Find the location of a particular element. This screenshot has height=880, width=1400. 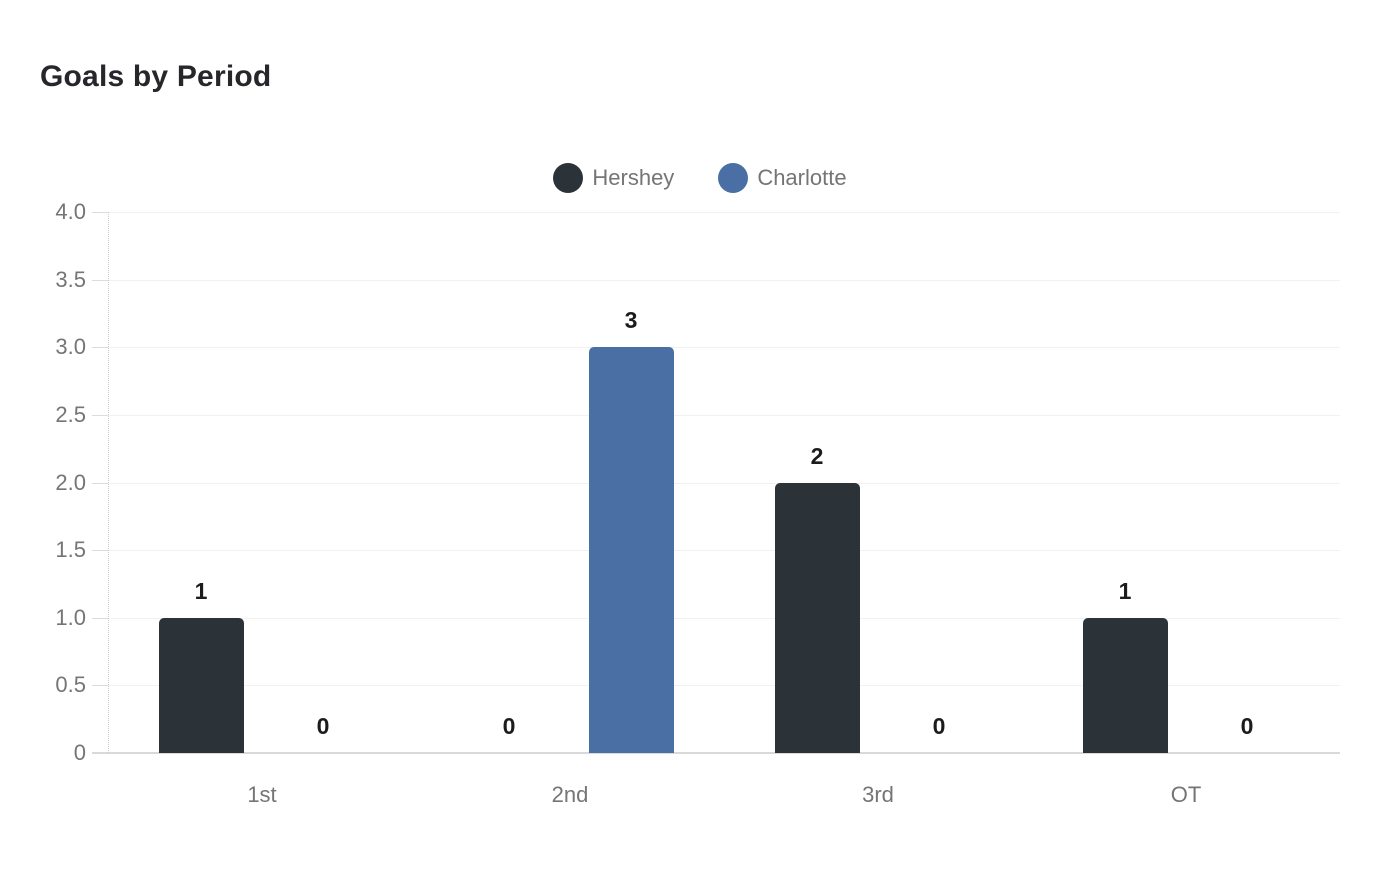

y-axis-tick-label: 4.0 is located at coordinates (70, 211).